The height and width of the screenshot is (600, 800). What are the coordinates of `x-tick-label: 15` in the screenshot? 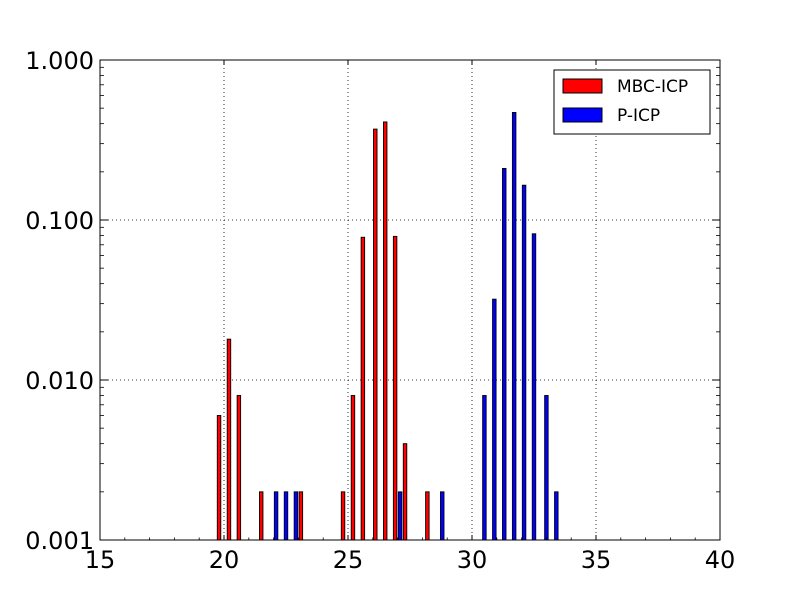 It's located at (100, 560).